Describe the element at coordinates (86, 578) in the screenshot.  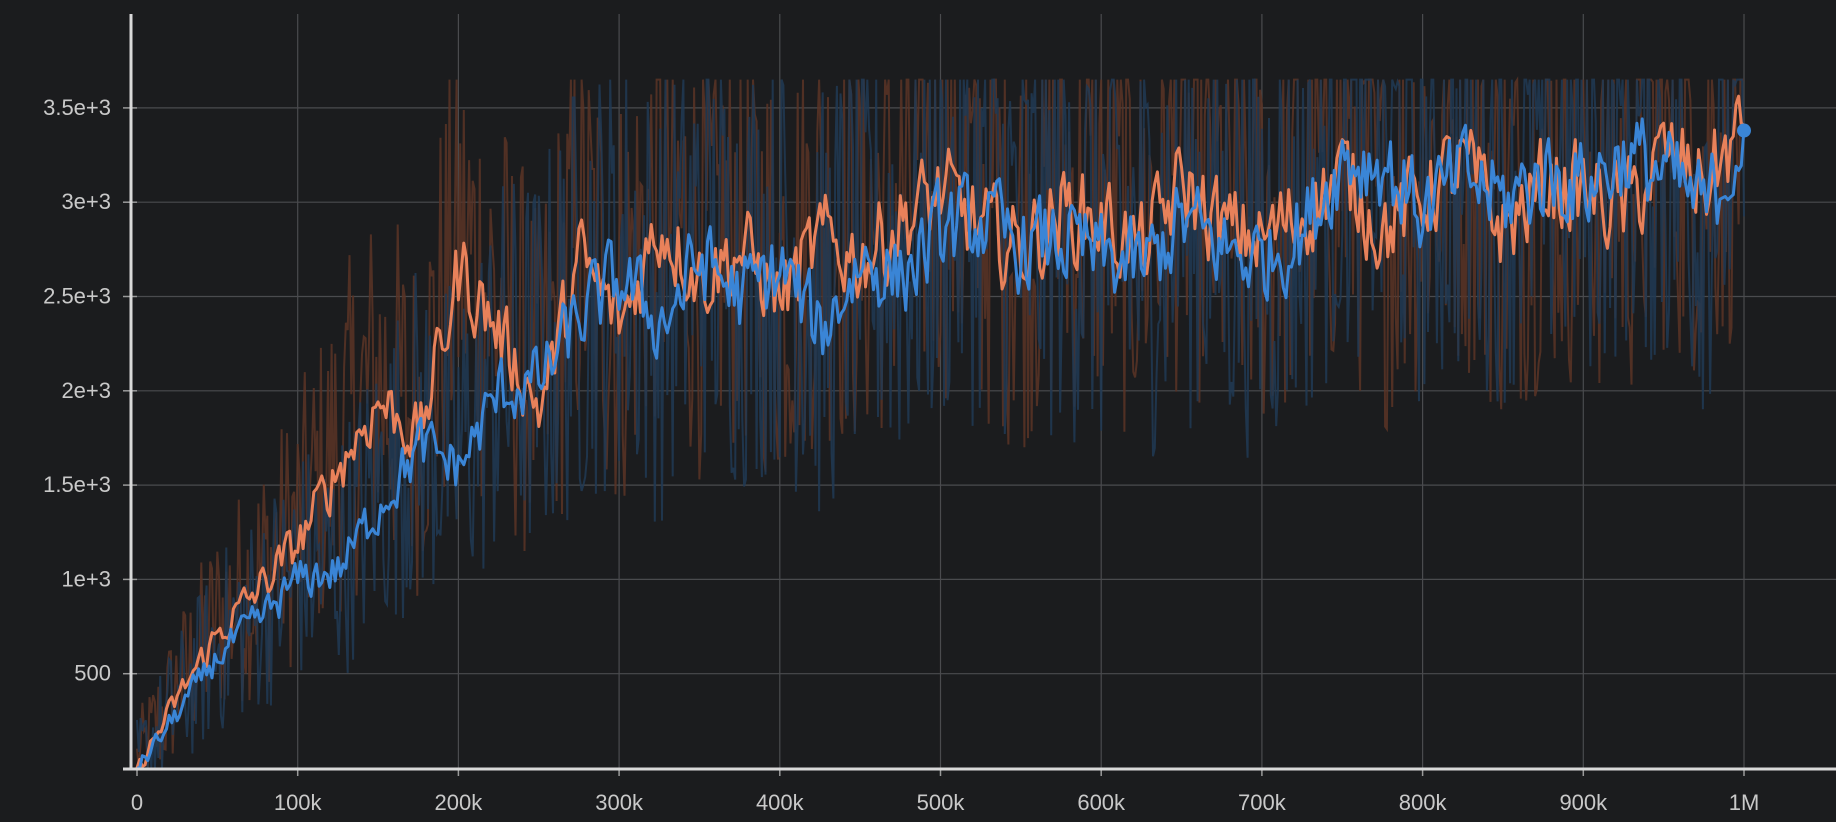
I see `y-tick-label: 1e+3` at that location.